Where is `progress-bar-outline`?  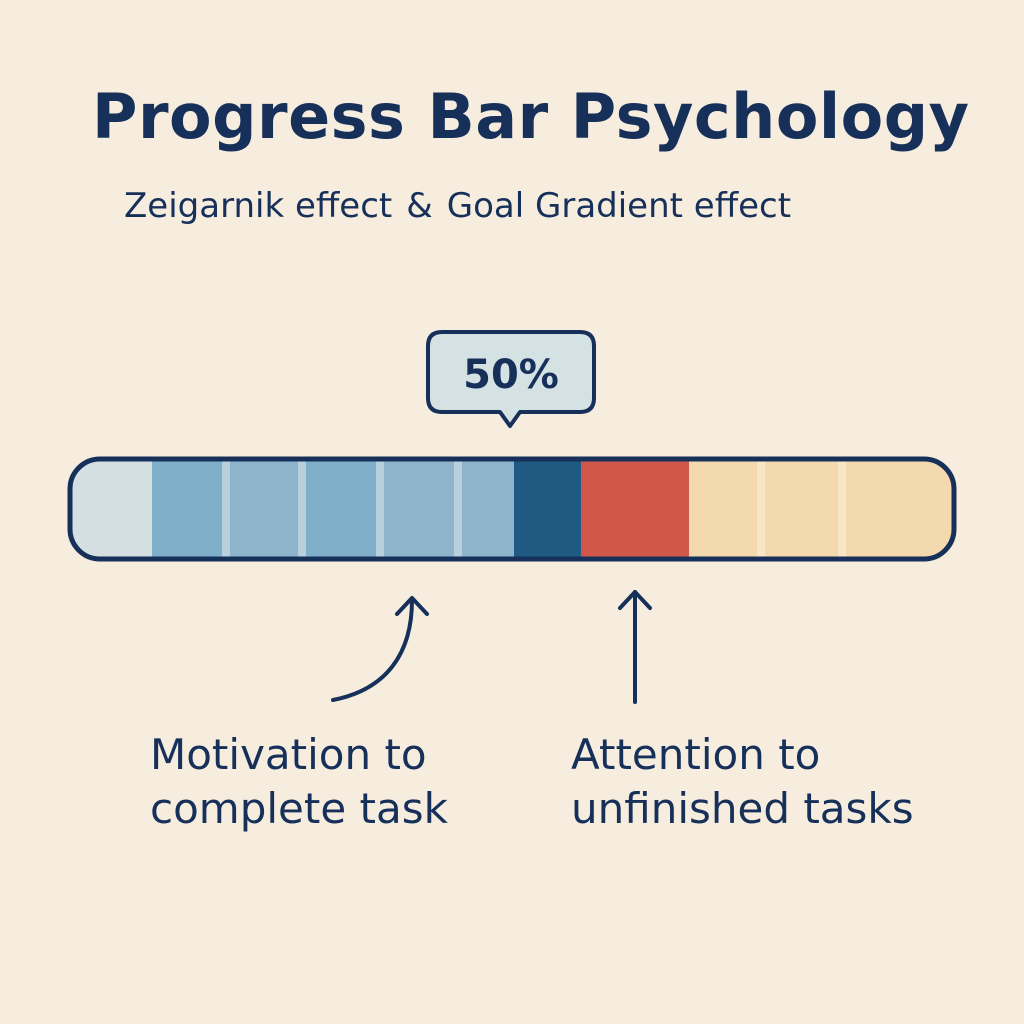
progress-bar-outline is located at coordinates (512, 509).